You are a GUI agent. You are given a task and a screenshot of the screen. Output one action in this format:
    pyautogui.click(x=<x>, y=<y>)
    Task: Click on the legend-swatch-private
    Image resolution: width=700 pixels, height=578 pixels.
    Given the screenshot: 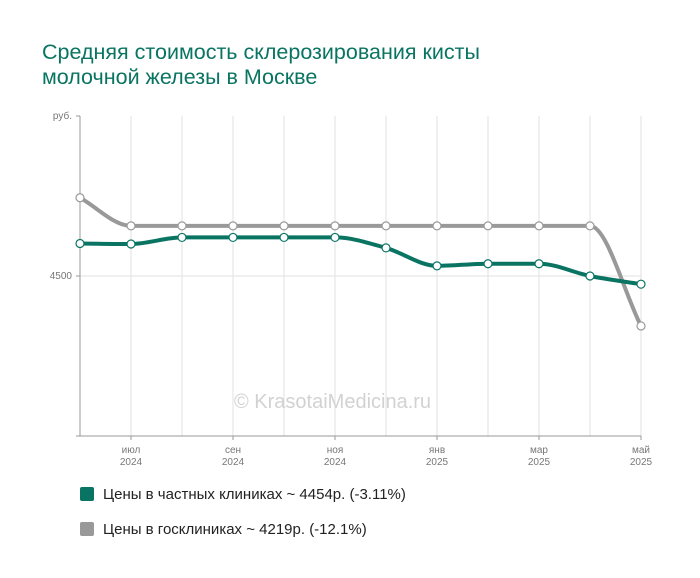 What is the action you would take?
    pyautogui.click(x=87, y=494)
    